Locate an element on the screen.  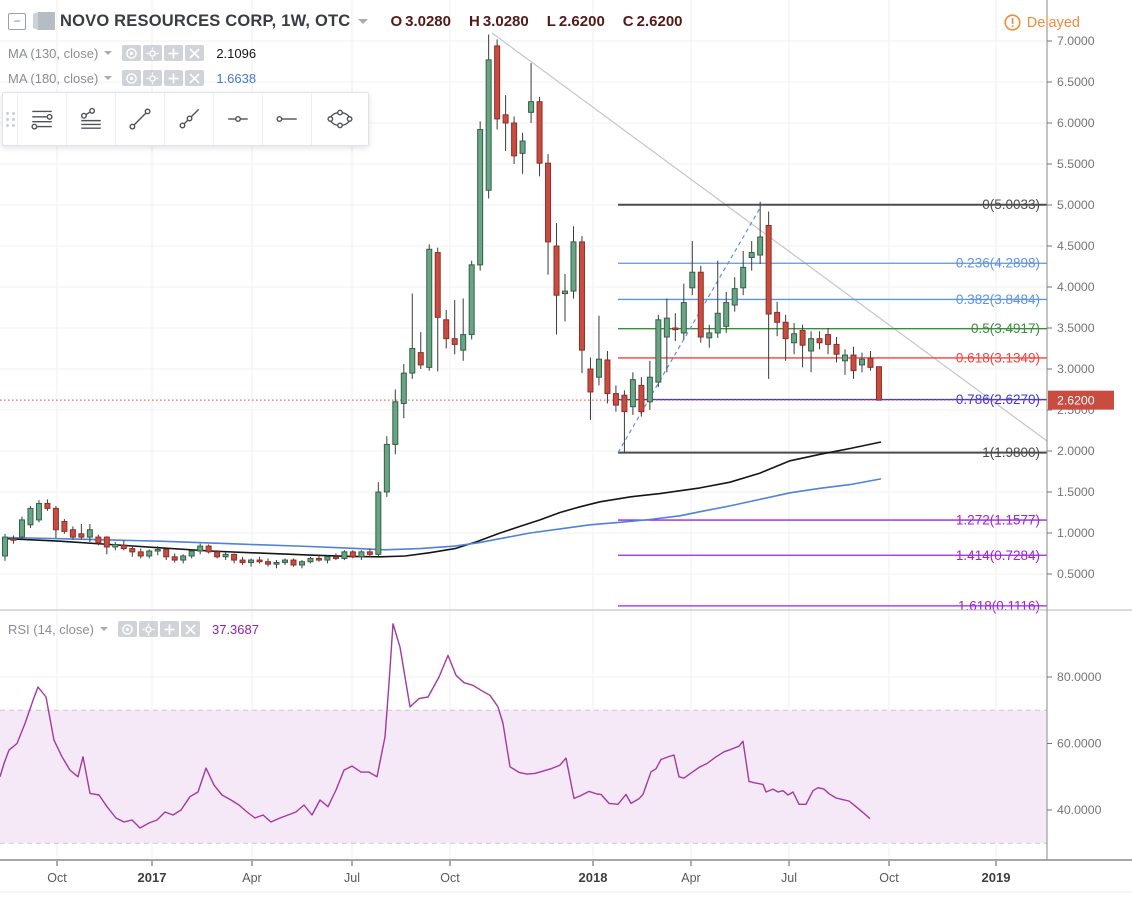
price-tick-label: 1.5000 is located at coordinates (1076, 492).